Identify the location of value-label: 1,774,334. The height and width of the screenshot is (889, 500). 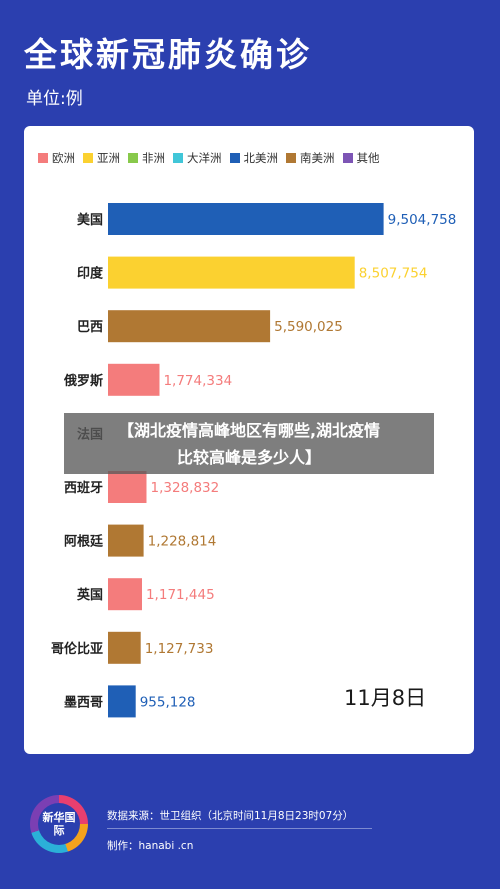
(197, 381).